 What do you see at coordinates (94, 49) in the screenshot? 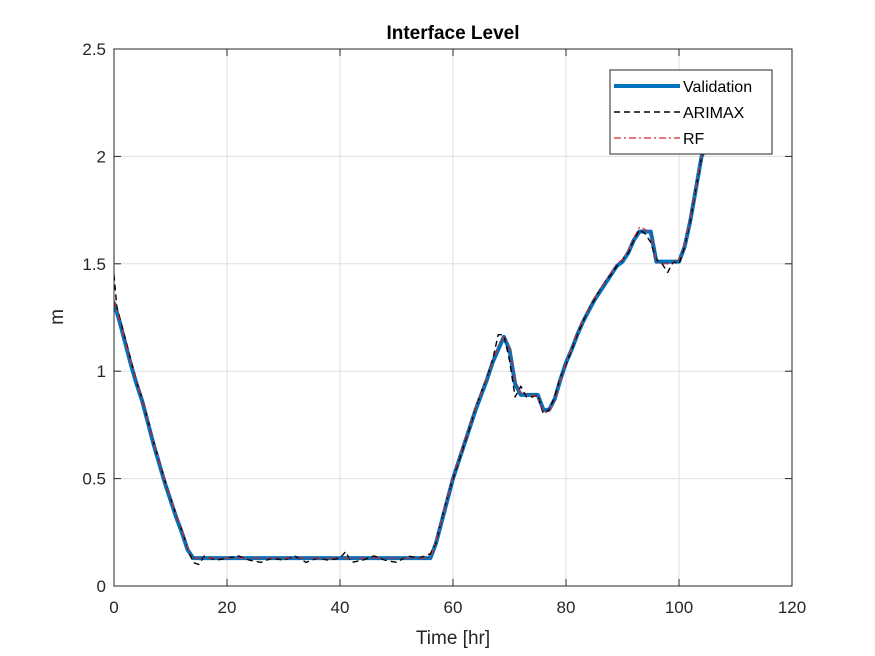
I see `y-tick-label: 2.5` at bounding box center [94, 49].